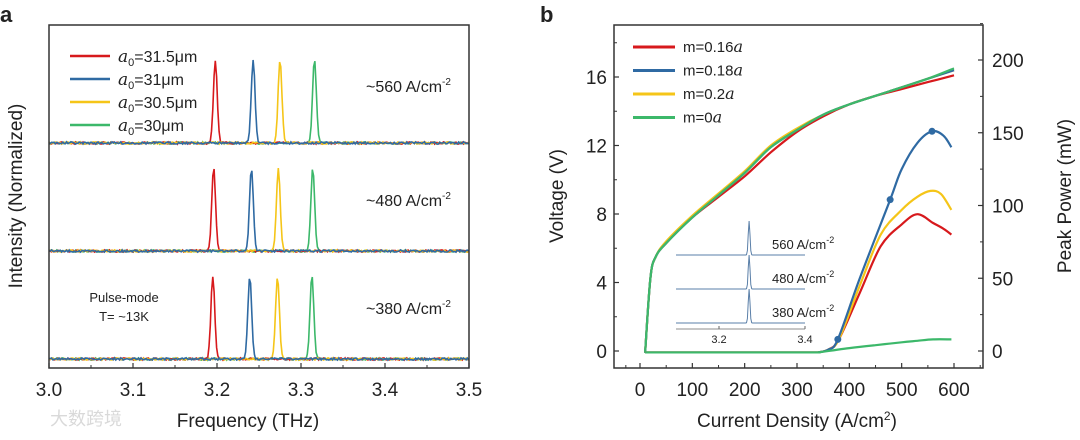 The width and height of the screenshot is (1080, 440). What do you see at coordinates (86, 419) in the screenshot?
I see `watermark: 大数跨境` at bounding box center [86, 419].